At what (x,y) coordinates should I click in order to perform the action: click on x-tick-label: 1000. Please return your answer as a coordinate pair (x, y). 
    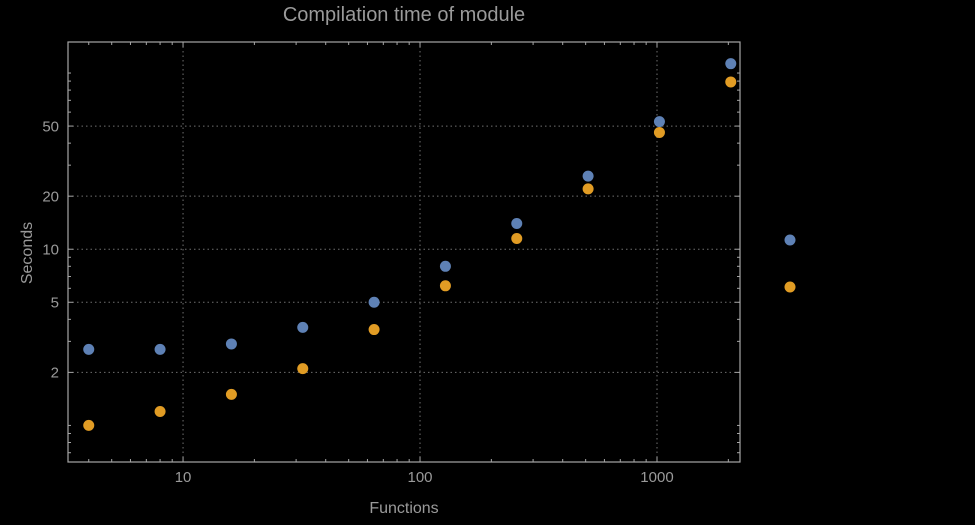
    Looking at the image, I should click on (656, 477).